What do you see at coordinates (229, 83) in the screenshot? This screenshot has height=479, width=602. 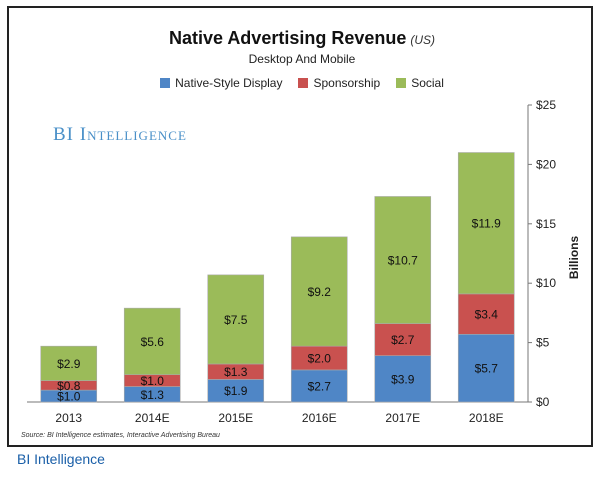 I see `legend-label-display: Native-Style Display` at bounding box center [229, 83].